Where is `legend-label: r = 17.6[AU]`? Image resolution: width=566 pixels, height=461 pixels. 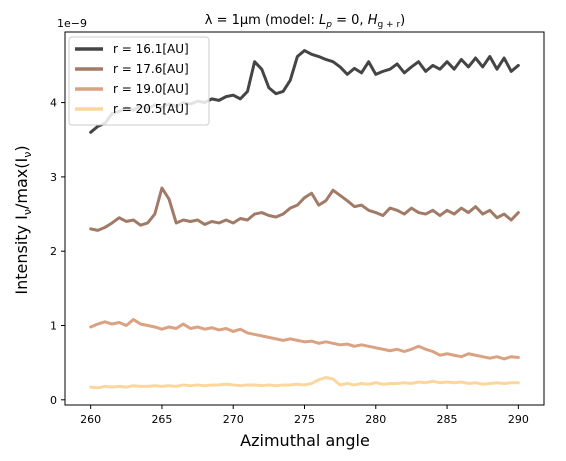 legend-label: r = 17.6[AU] is located at coordinates (151, 69).